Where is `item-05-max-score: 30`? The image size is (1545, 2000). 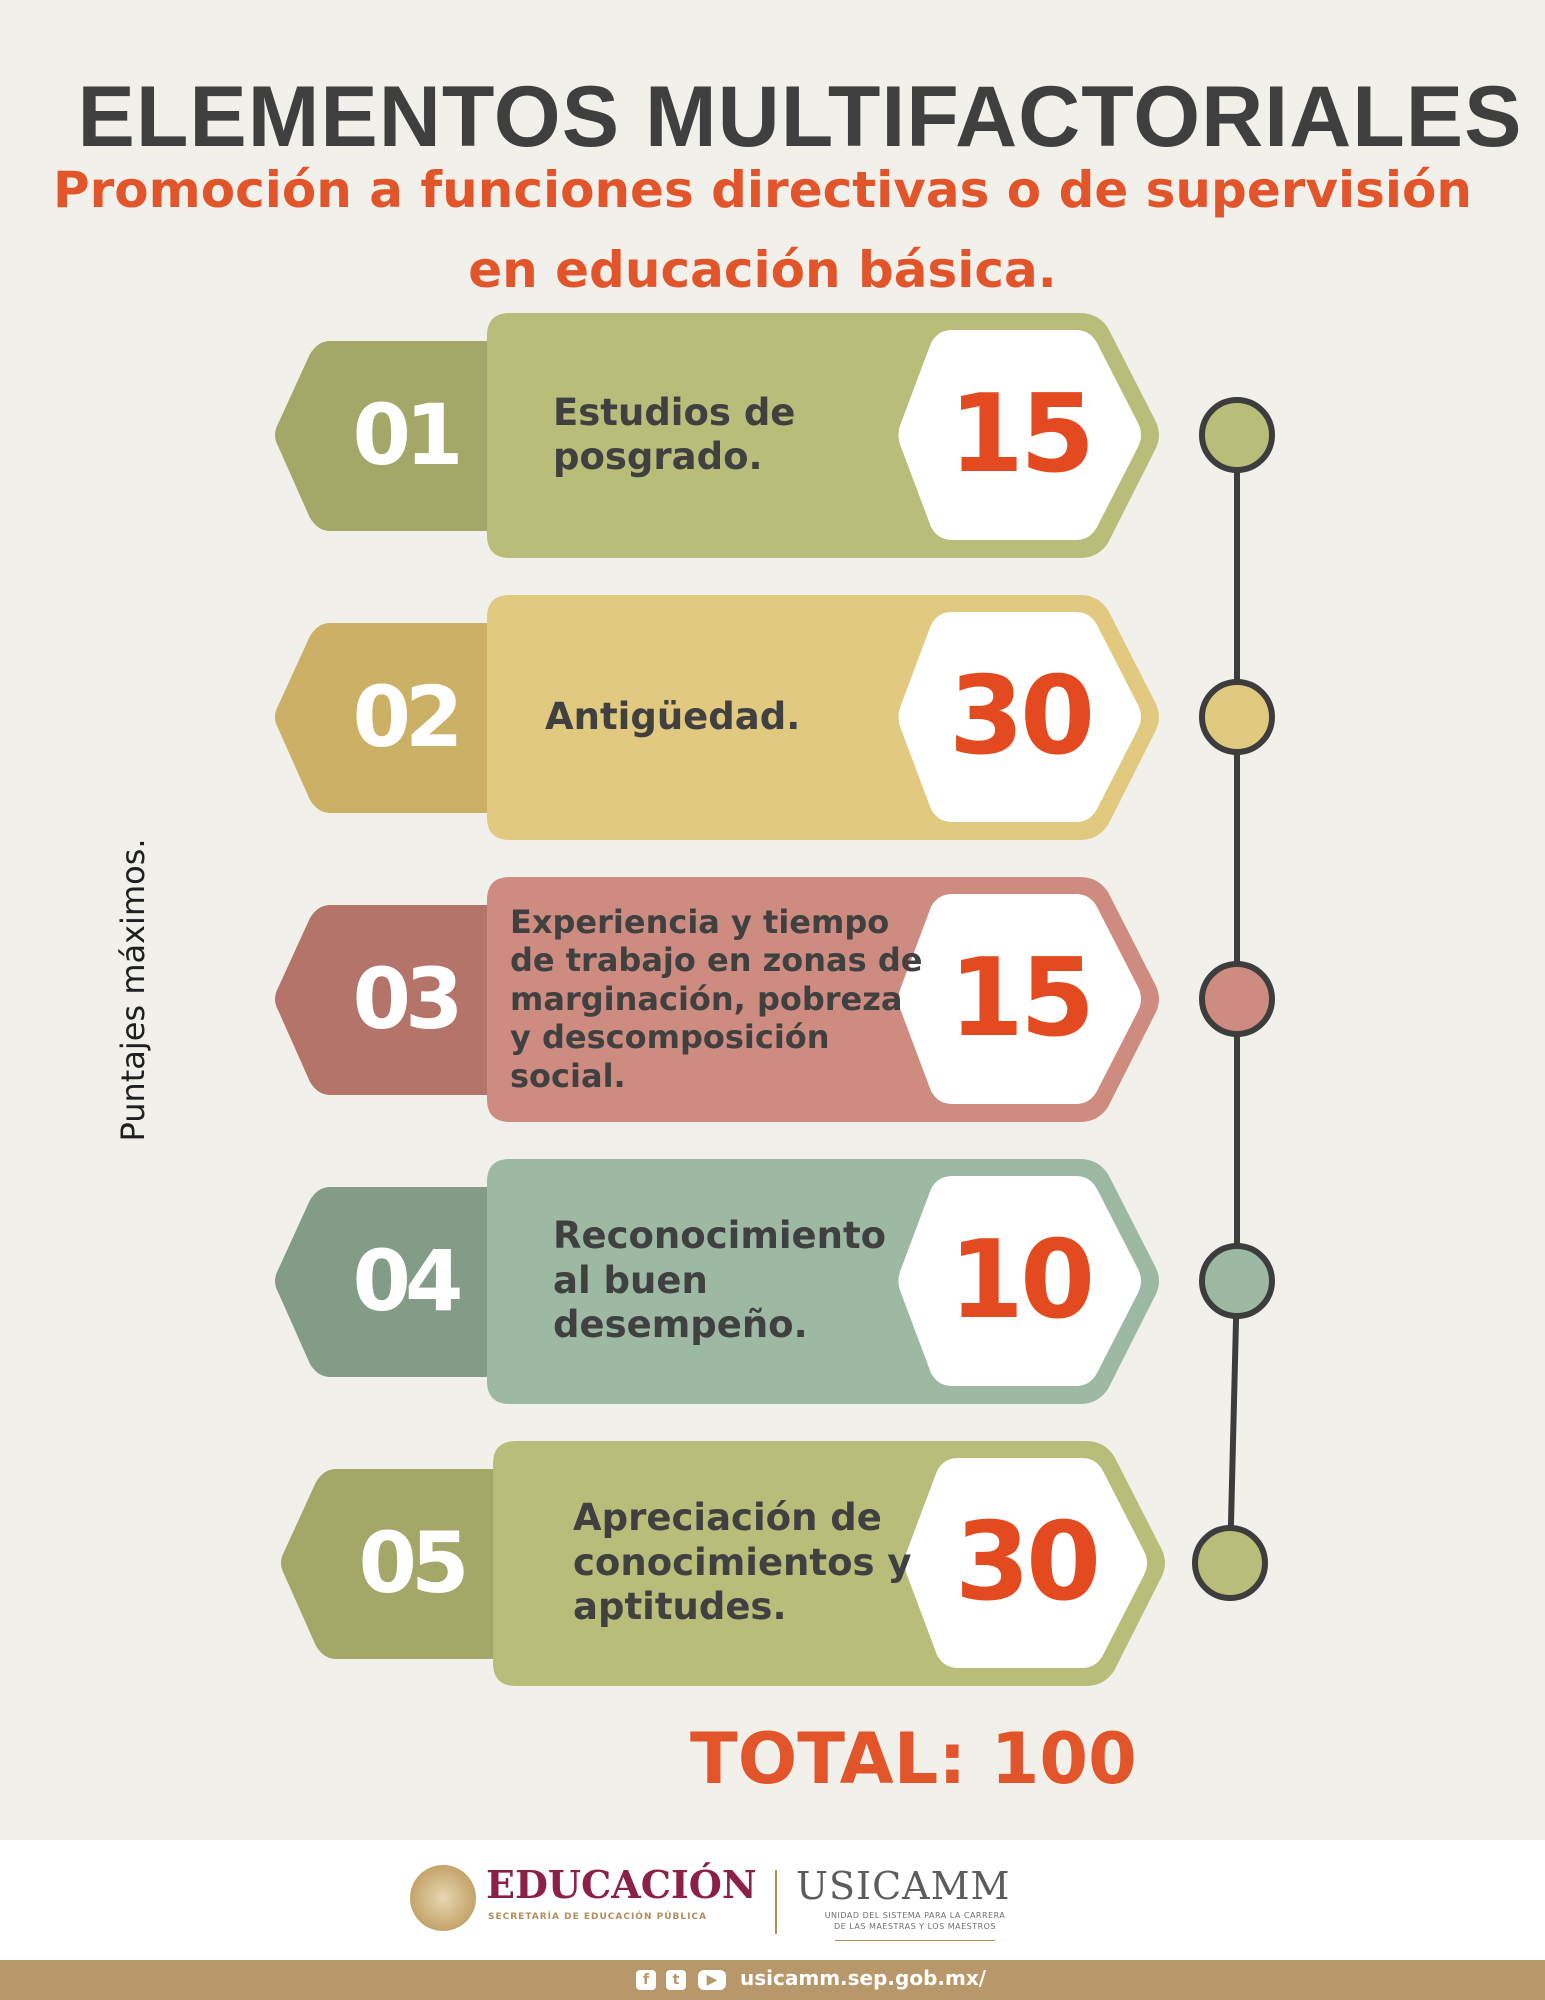
item-05-max-score: 30 is located at coordinates (1027, 1562).